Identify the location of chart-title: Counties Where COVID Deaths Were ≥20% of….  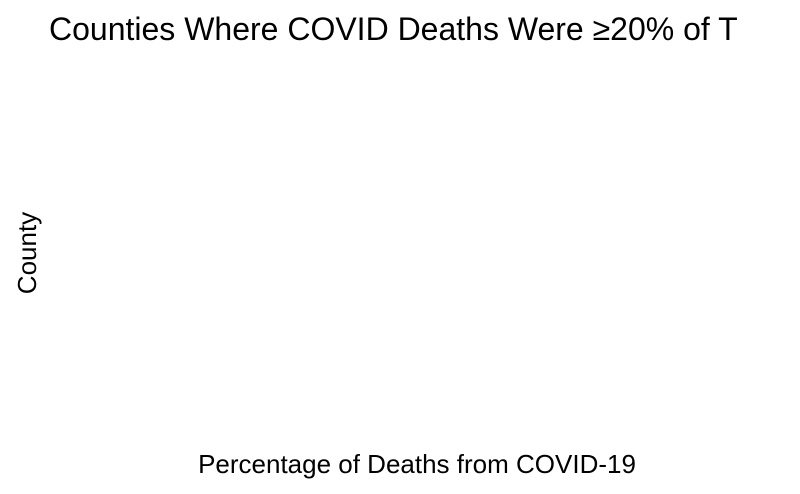
(393, 29).